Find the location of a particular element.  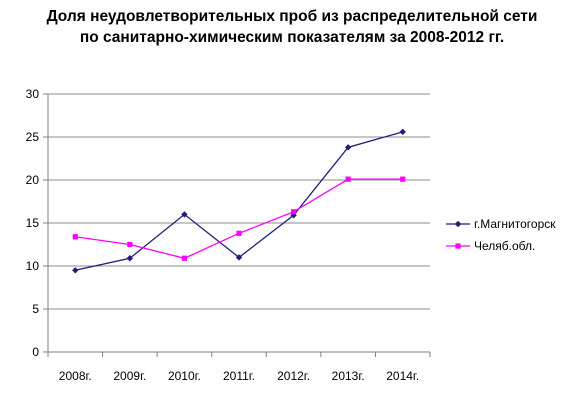

x-tick-label: 2009г. is located at coordinates (129, 376).